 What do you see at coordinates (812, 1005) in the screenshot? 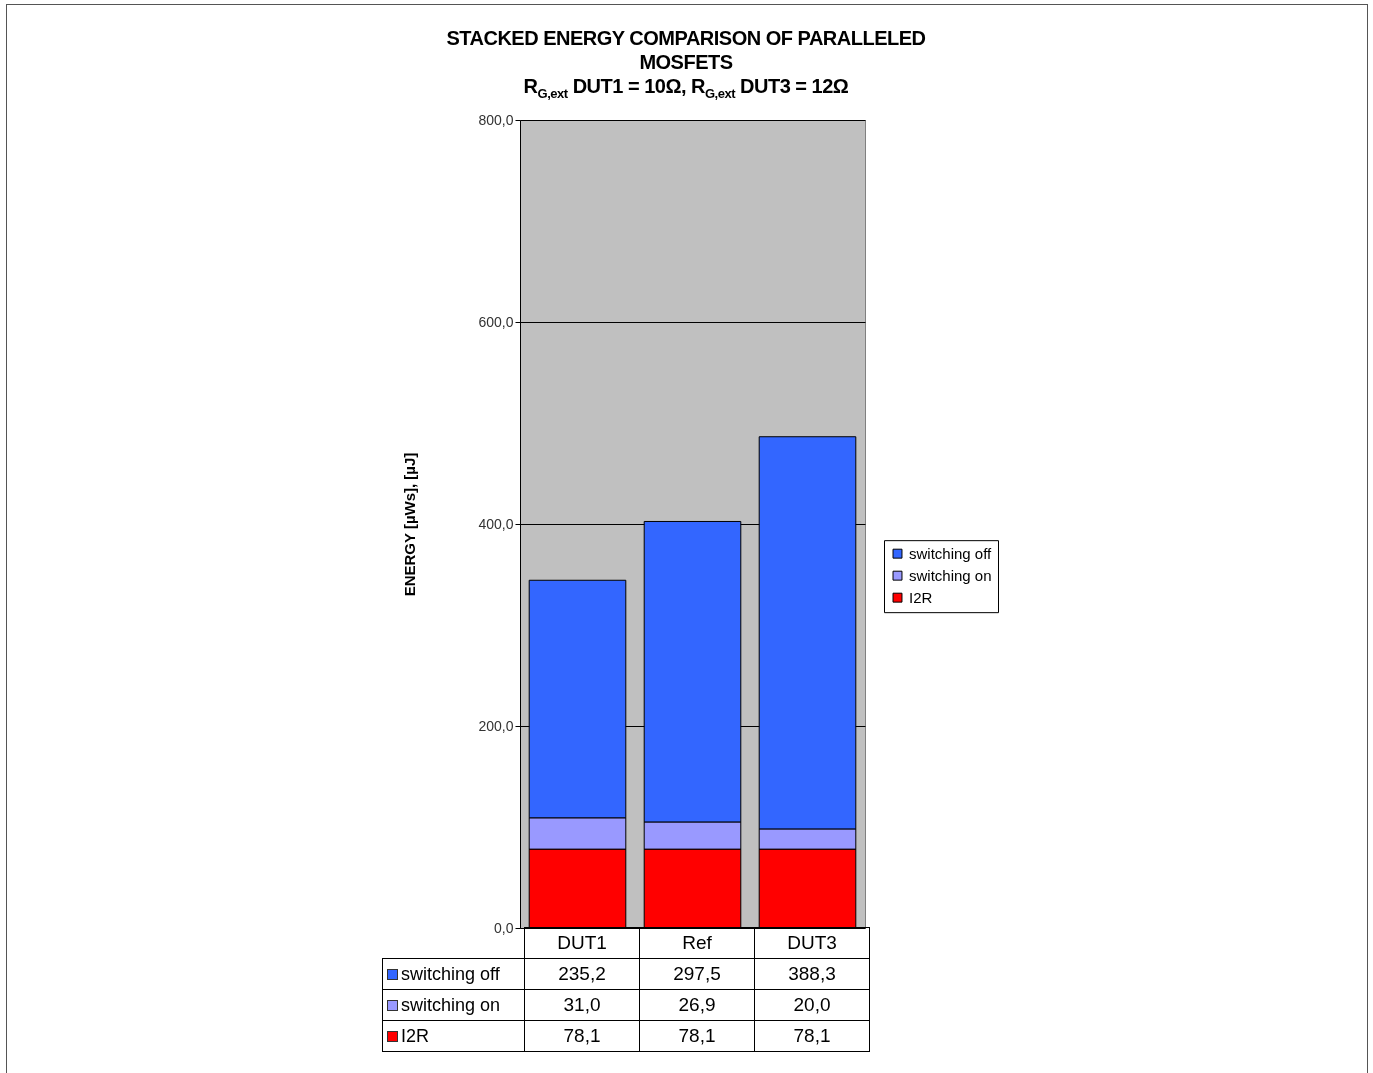
I see `data-label: 20,0` at bounding box center [812, 1005].